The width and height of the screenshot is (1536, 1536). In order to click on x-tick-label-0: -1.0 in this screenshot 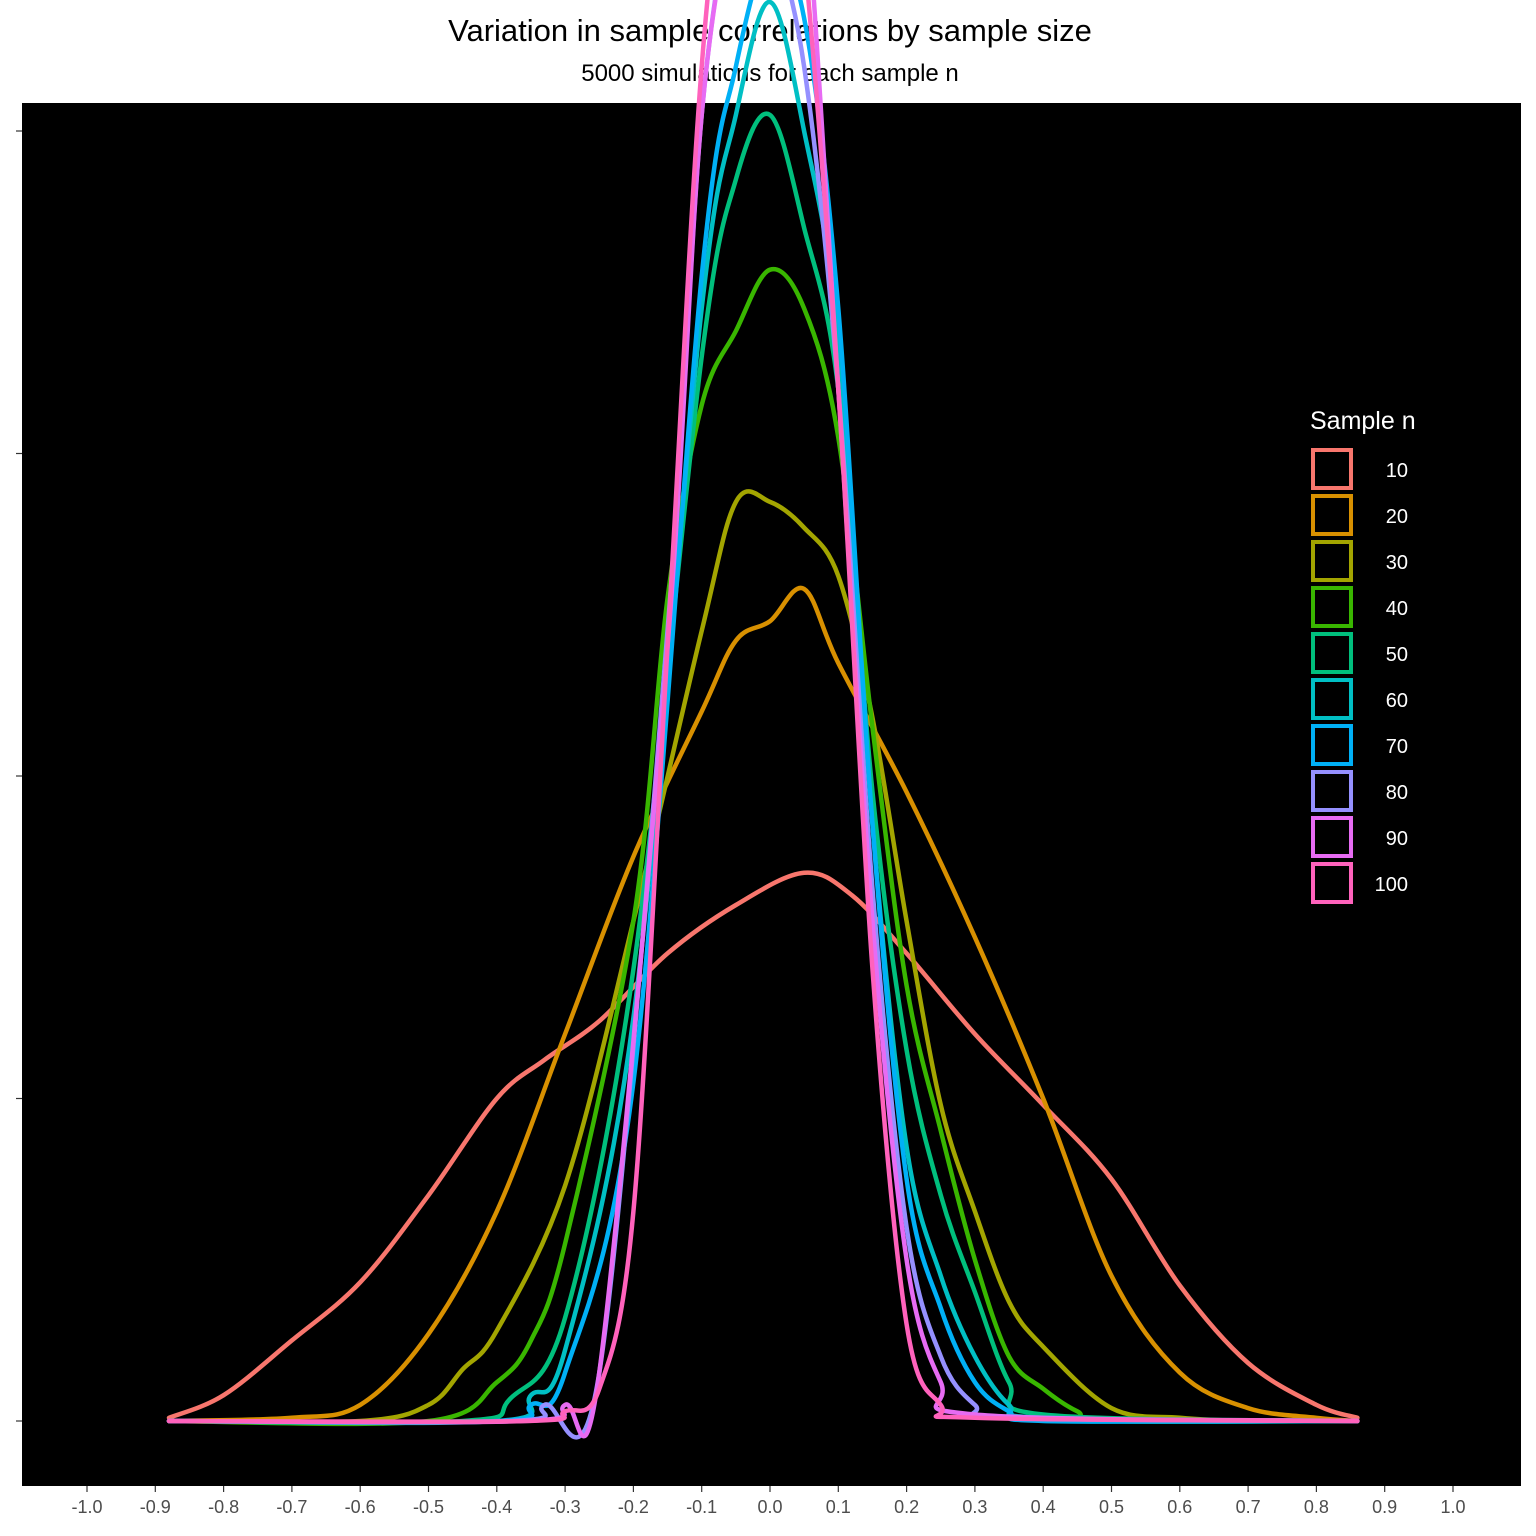, I will do `click(86, 1507)`.